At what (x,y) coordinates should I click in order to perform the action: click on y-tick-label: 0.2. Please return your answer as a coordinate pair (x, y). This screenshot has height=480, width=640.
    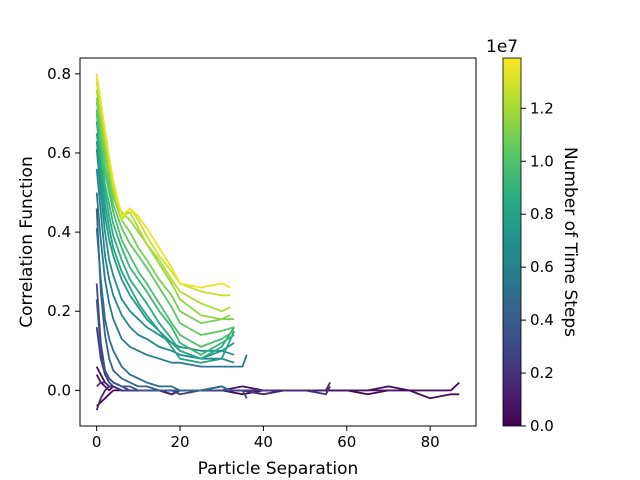
    Looking at the image, I should click on (59, 311).